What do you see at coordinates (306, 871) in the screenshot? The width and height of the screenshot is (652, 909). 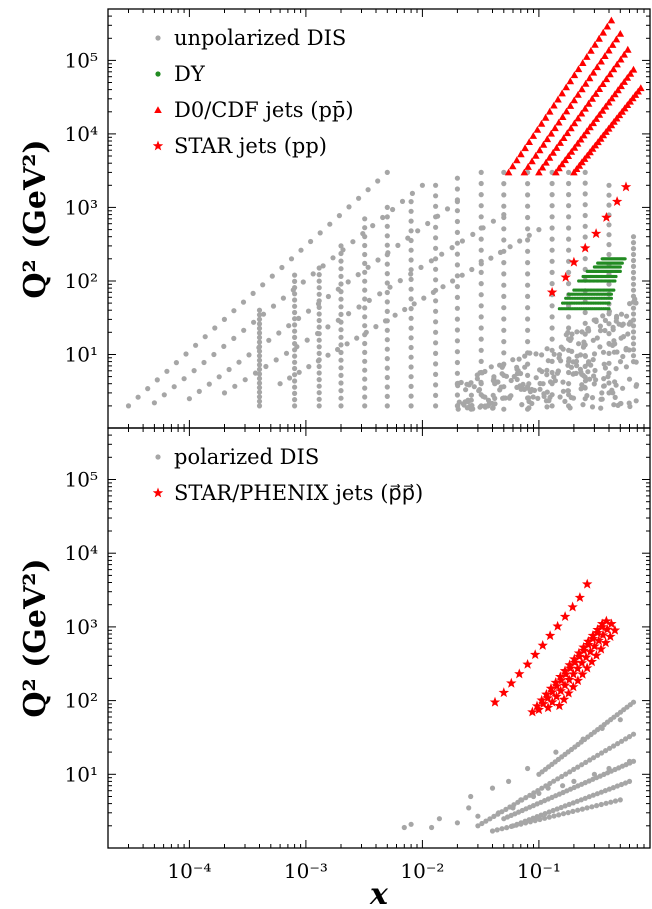 I see `x-tick-label: 10⁻³` at bounding box center [306, 871].